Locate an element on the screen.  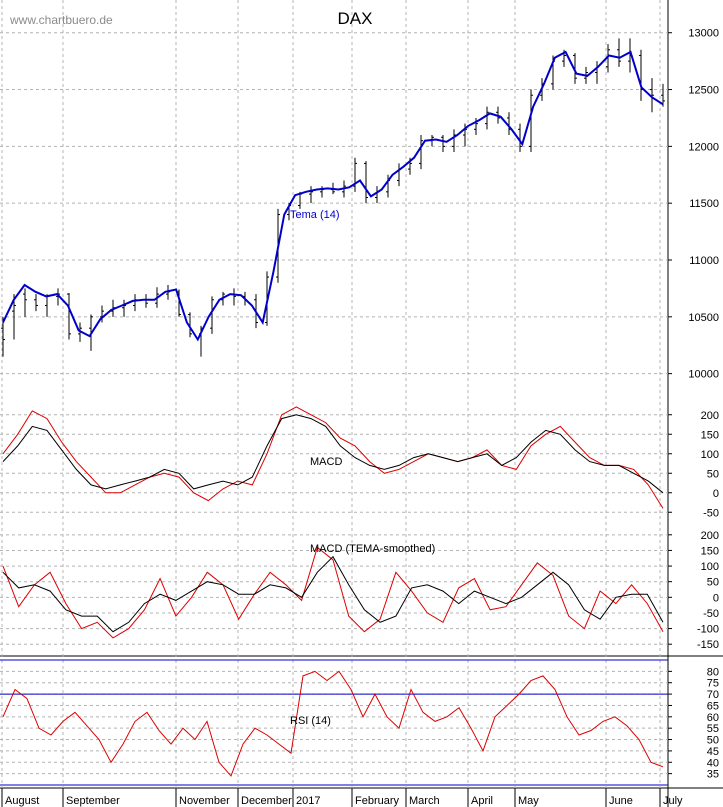
x-tick-label: March is located at coordinates (424, 801).